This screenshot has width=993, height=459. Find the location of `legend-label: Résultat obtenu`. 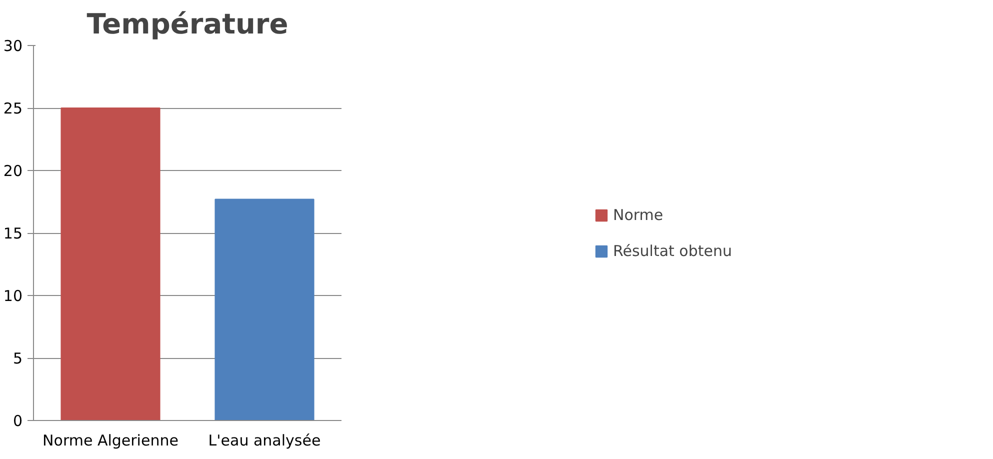

legend-label: Résultat obtenu is located at coordinates (672, 251).